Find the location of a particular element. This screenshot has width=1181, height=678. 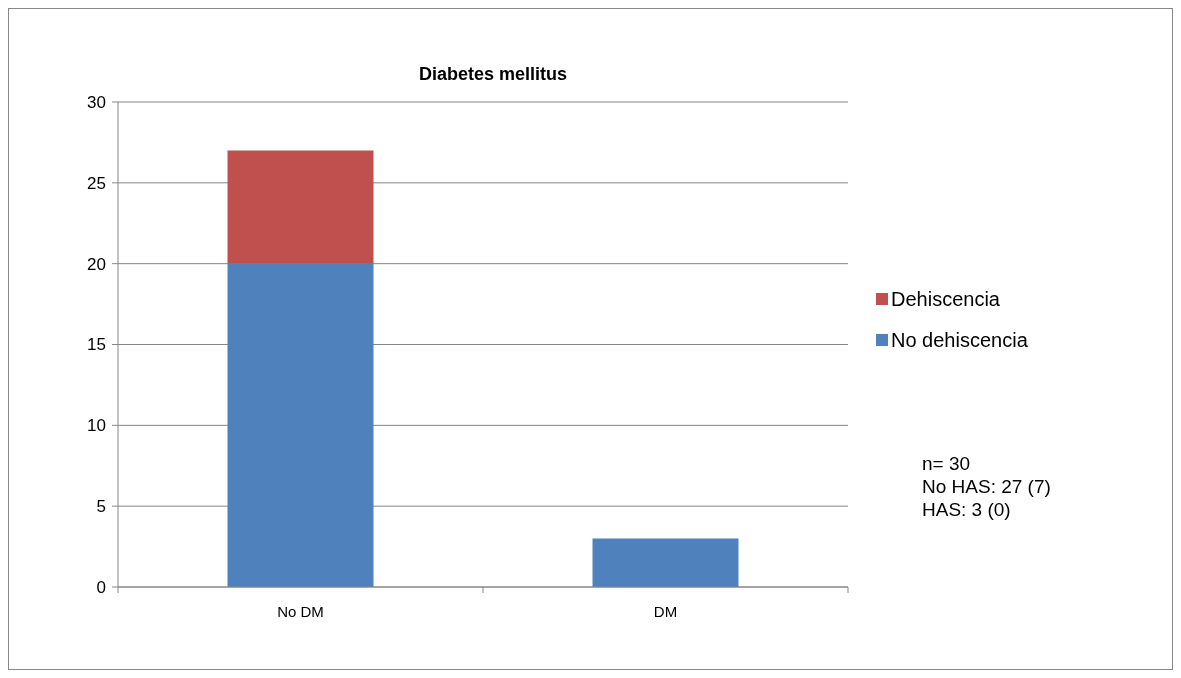

y-tick-label: 30 is located at coordinates (96, 102).